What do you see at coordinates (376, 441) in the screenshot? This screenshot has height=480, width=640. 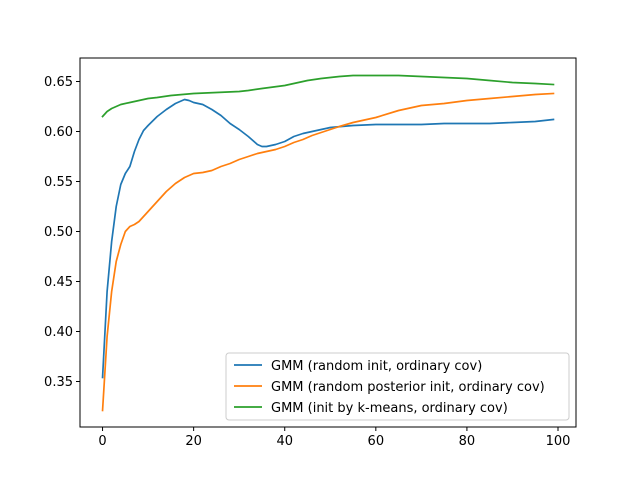 I see `x-tick-label: 60` at bounding box center [376, 441].